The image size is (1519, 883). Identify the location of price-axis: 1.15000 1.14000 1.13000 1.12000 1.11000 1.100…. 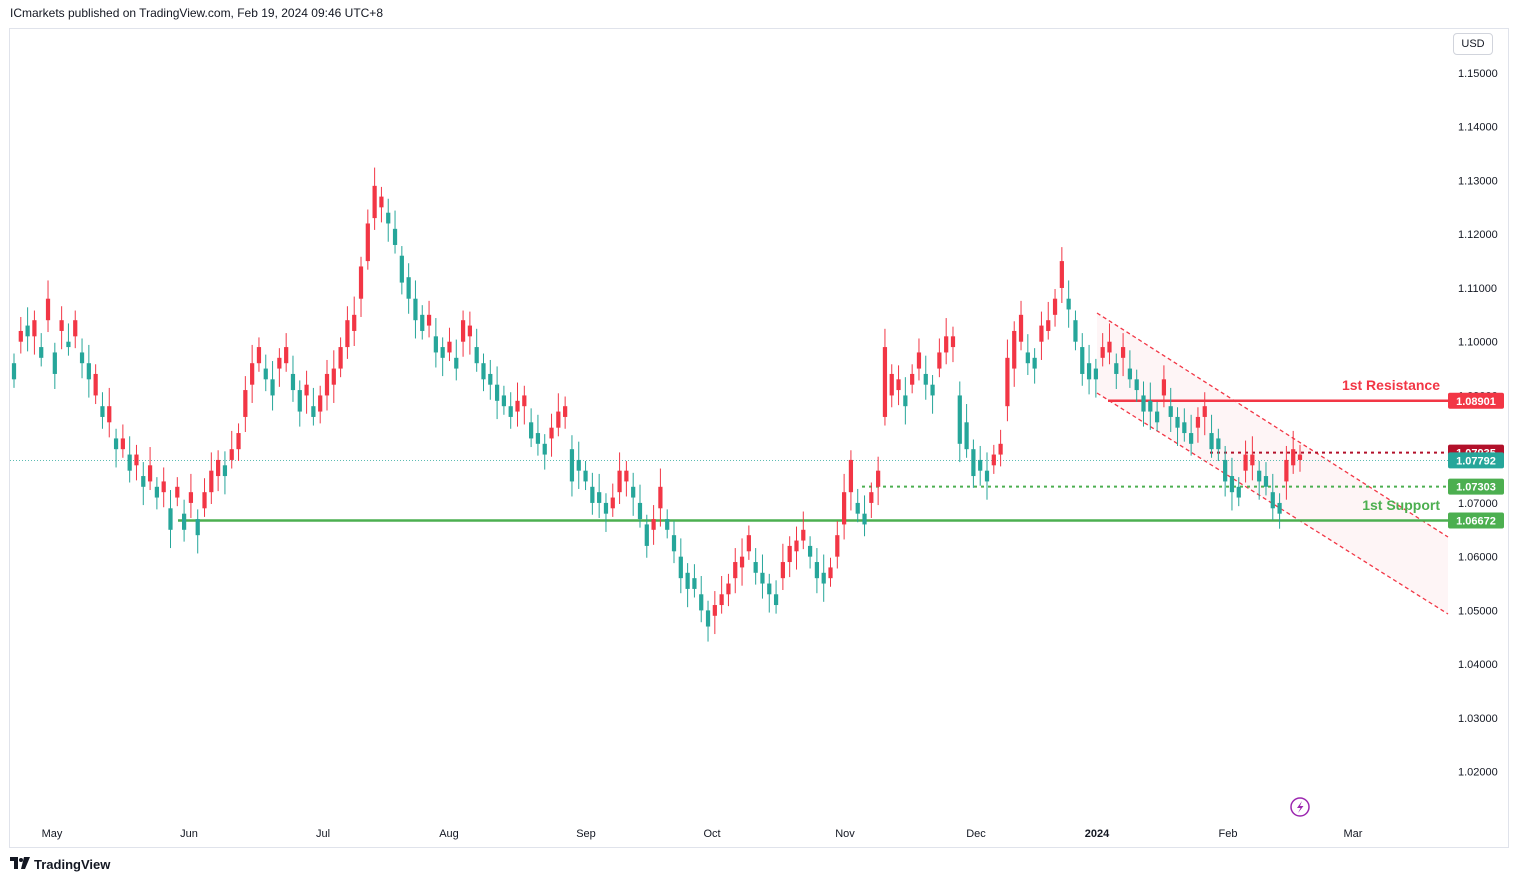
(1478, 423).